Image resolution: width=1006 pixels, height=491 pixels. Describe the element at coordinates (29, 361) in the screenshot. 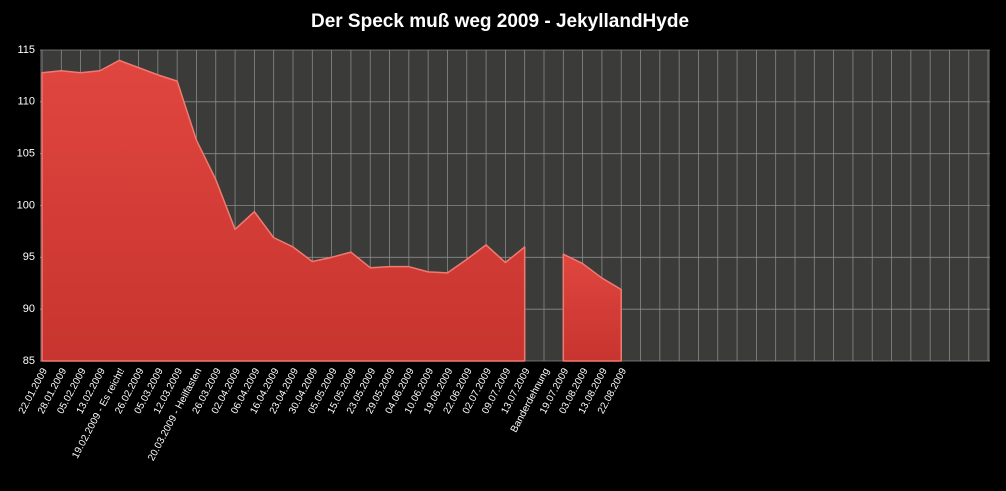

I see `y-tick-label: 85` at that location.